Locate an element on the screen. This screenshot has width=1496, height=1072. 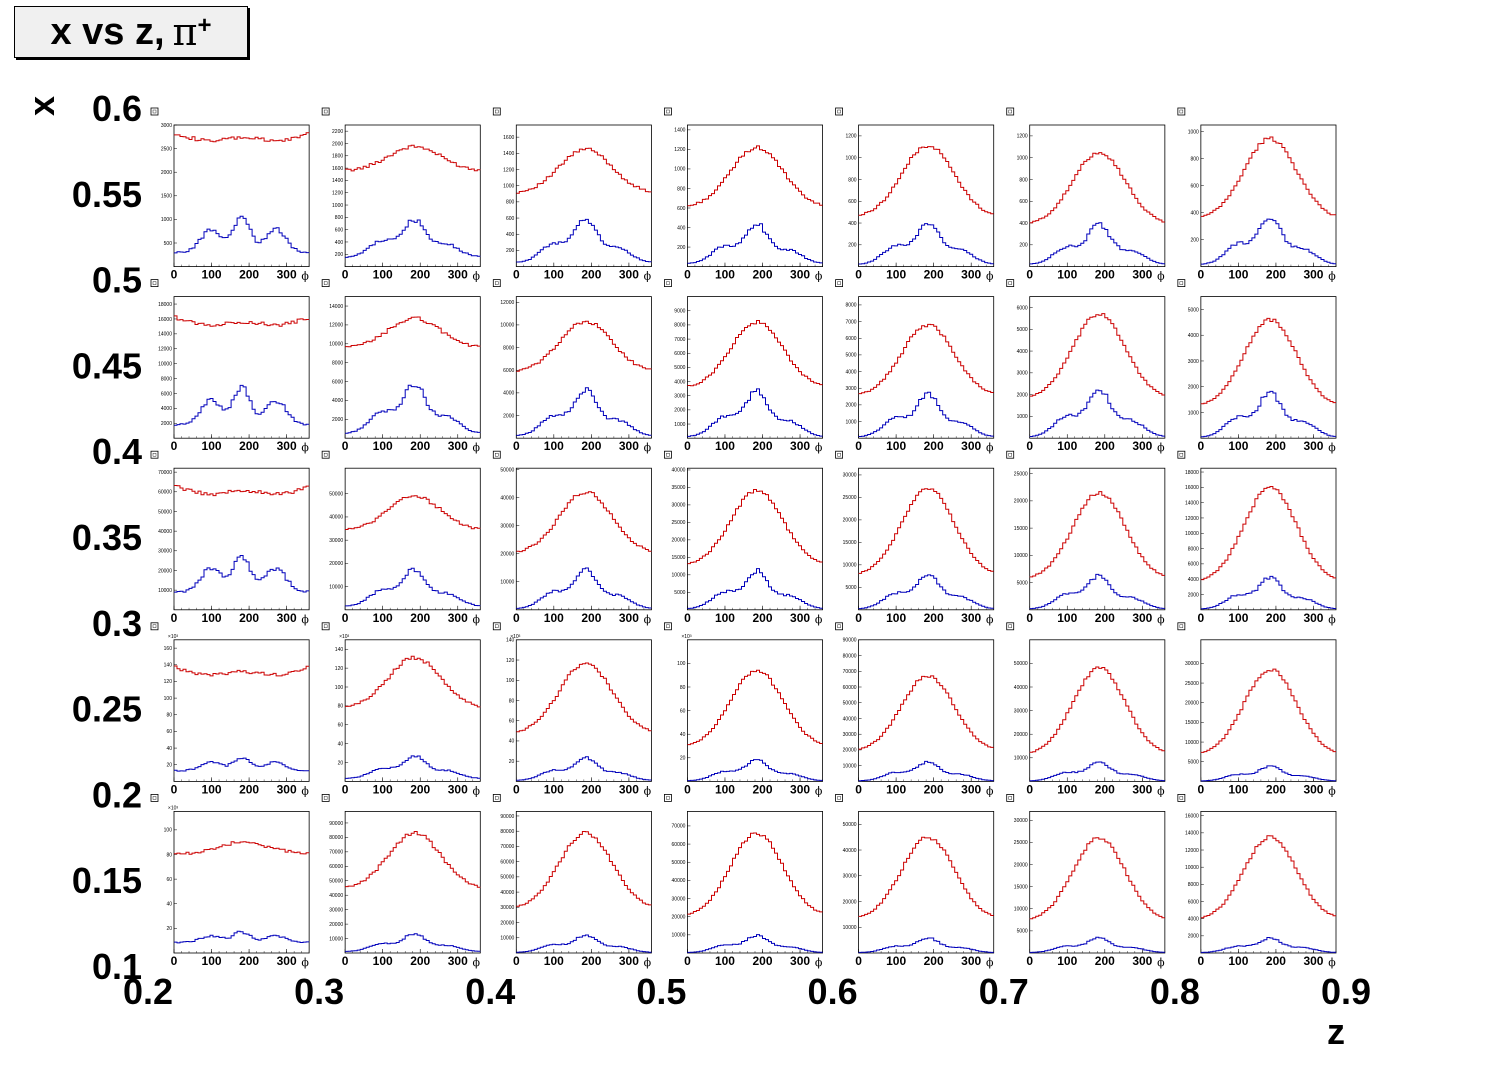
panel-y-tick-label: 6000 is located at coordinates (337, 382).